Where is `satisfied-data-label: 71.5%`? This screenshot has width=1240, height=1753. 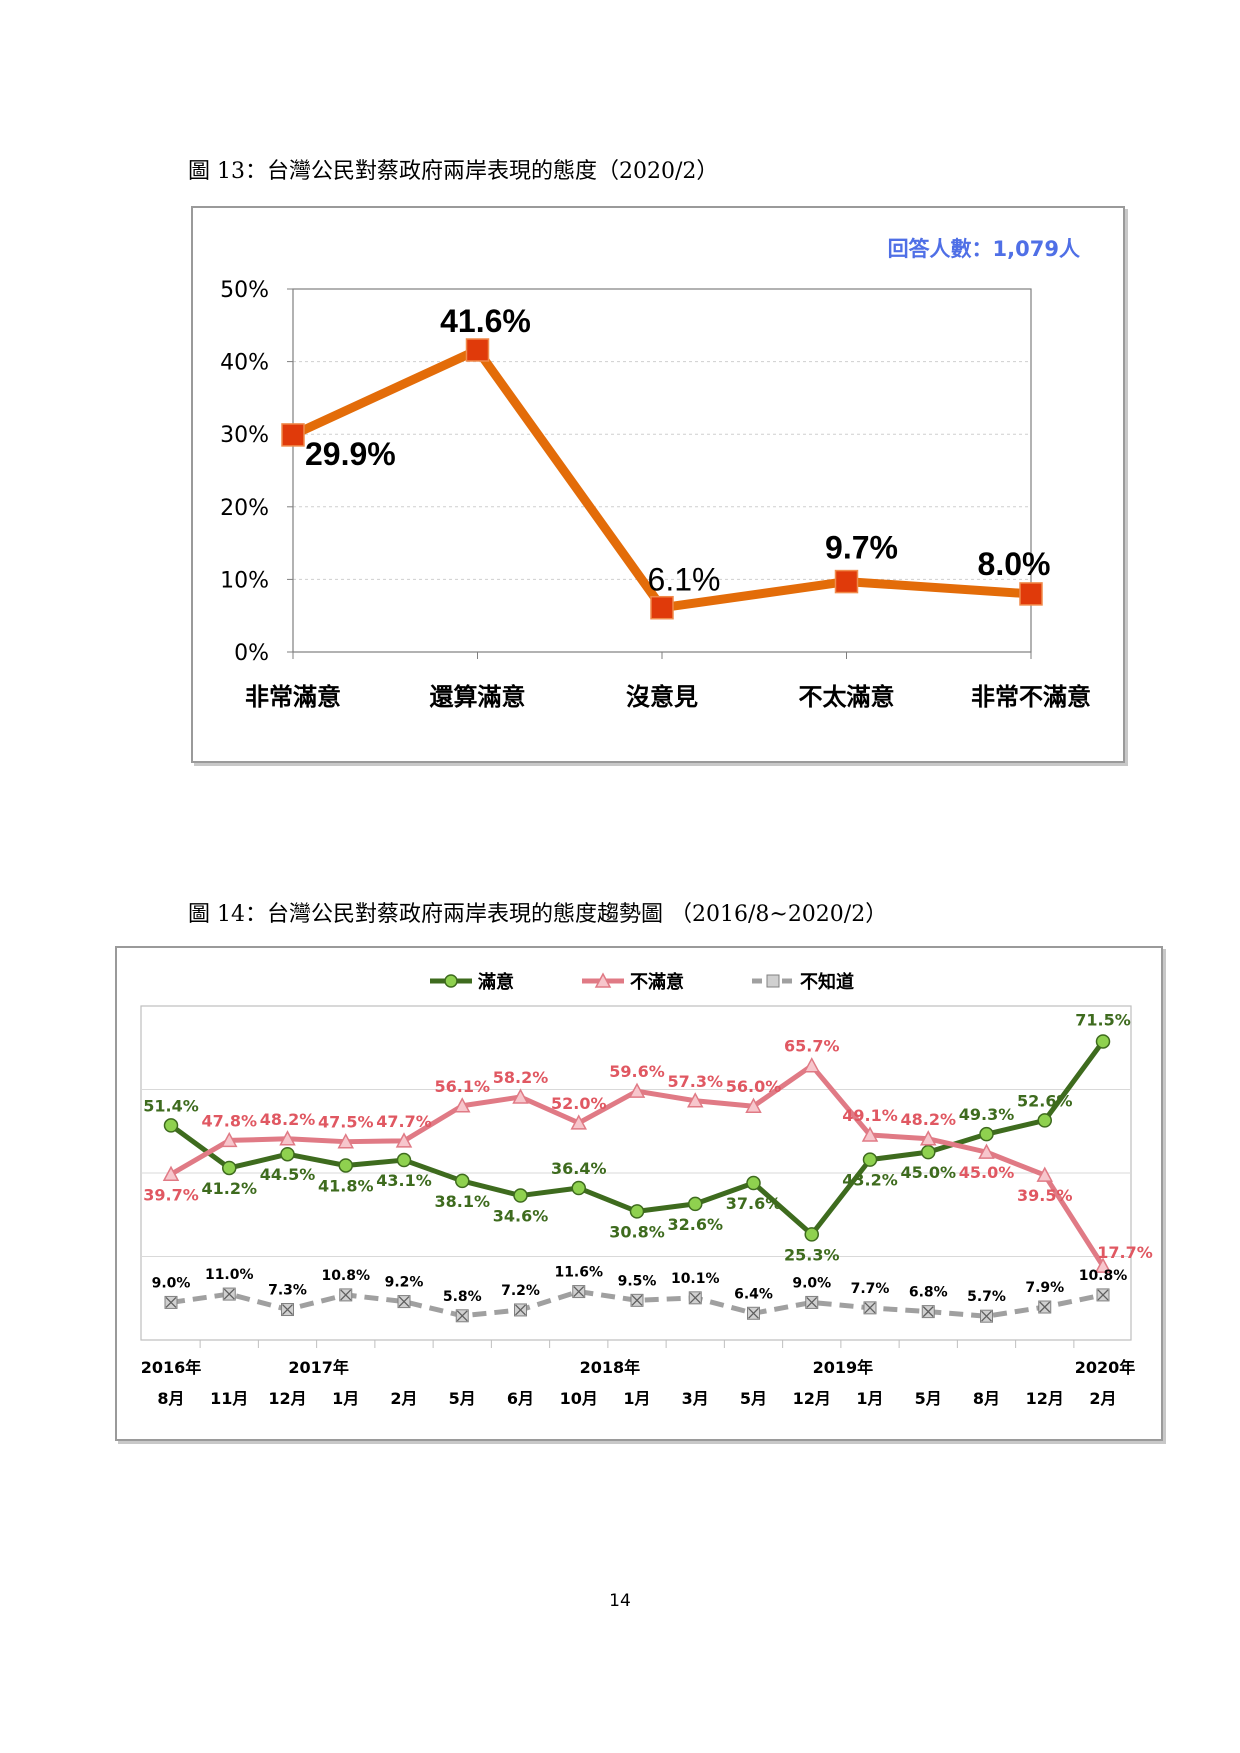
satisfied-data-label: 71.5% is located at coordinates (1103, 1019).